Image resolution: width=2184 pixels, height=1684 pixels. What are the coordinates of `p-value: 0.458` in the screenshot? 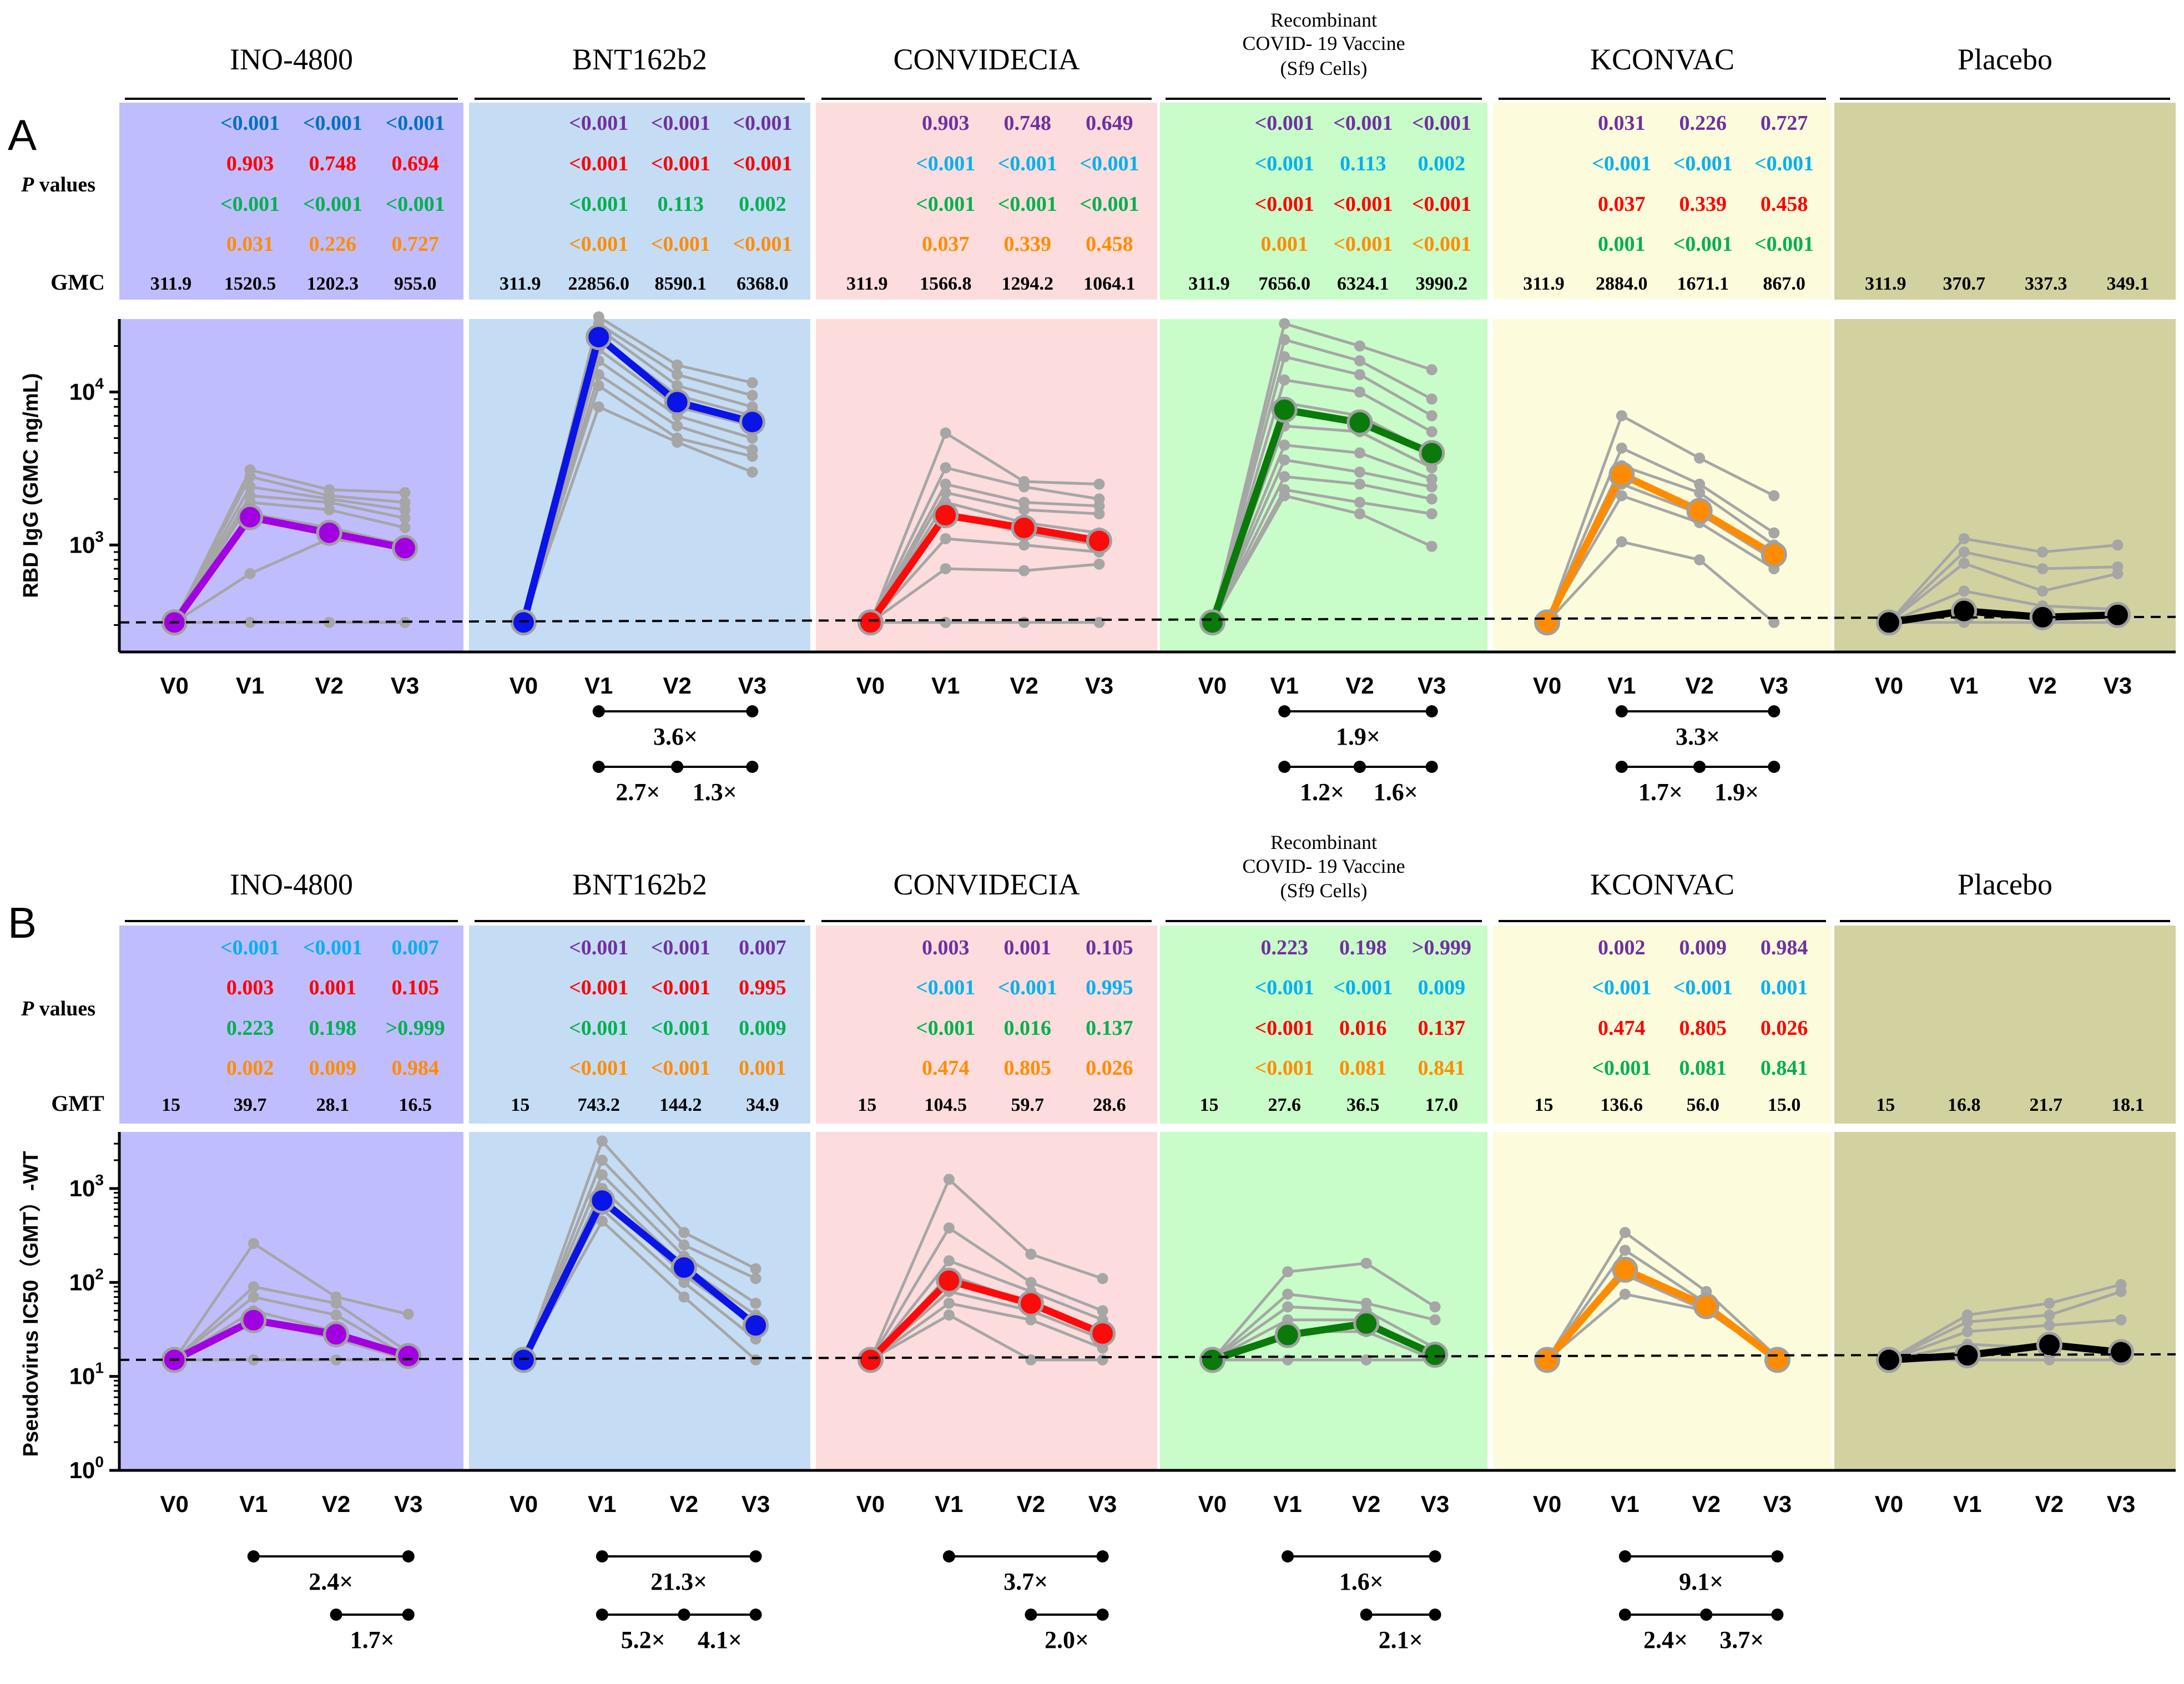 It's located at (1109, 244).